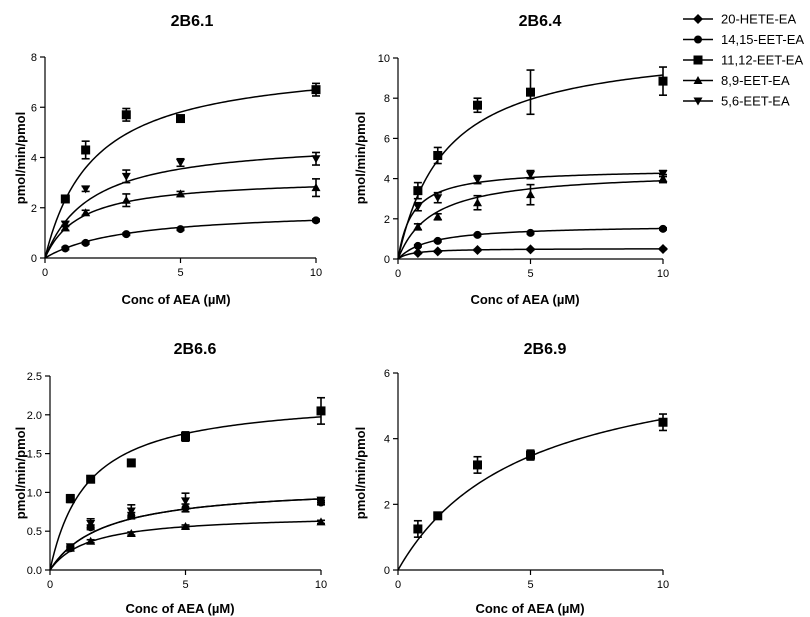 This screenshot has height=617, width=810. What do you see at coordinates (387, 571) in the screenshot?
I see `y-tick-label: 0` at bounding box center [387, 571].